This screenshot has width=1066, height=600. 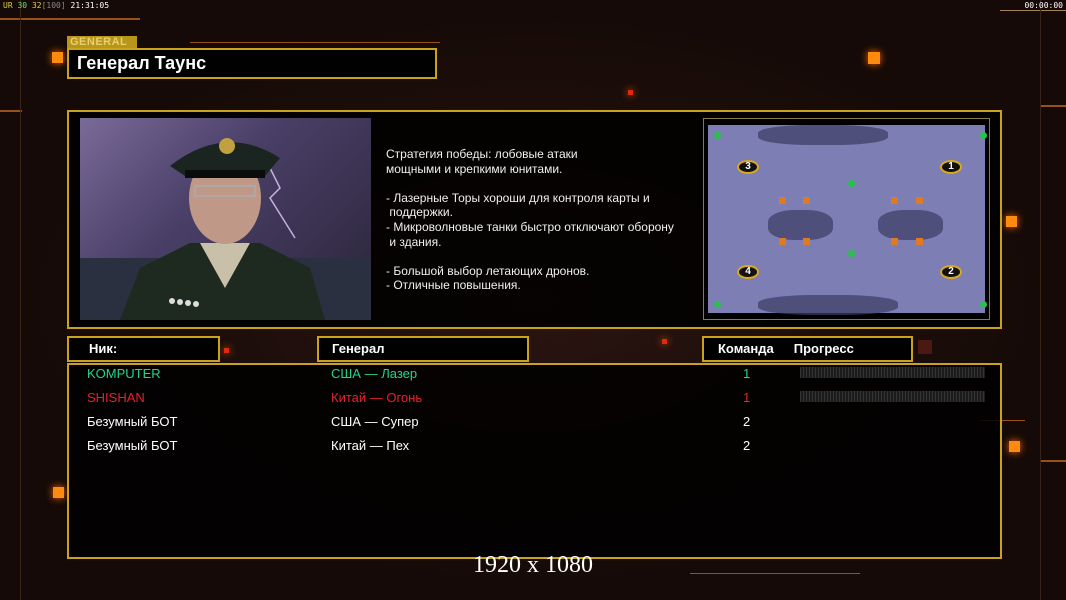 I want to click on player-nick: KOMPUTER, so click(x=124, y=373).